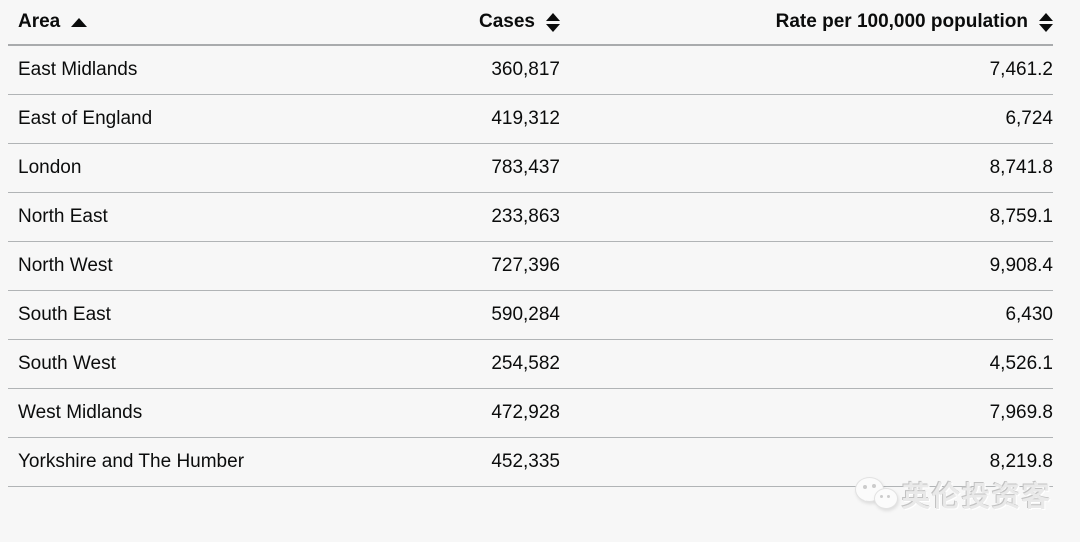 This screenshot has width=1080, height=542. What do you see at coordinates (901, 21) in the screenshot?
I see `column-header-rate-label: Rate per 100,000 population` at bounding box center [901, 21].